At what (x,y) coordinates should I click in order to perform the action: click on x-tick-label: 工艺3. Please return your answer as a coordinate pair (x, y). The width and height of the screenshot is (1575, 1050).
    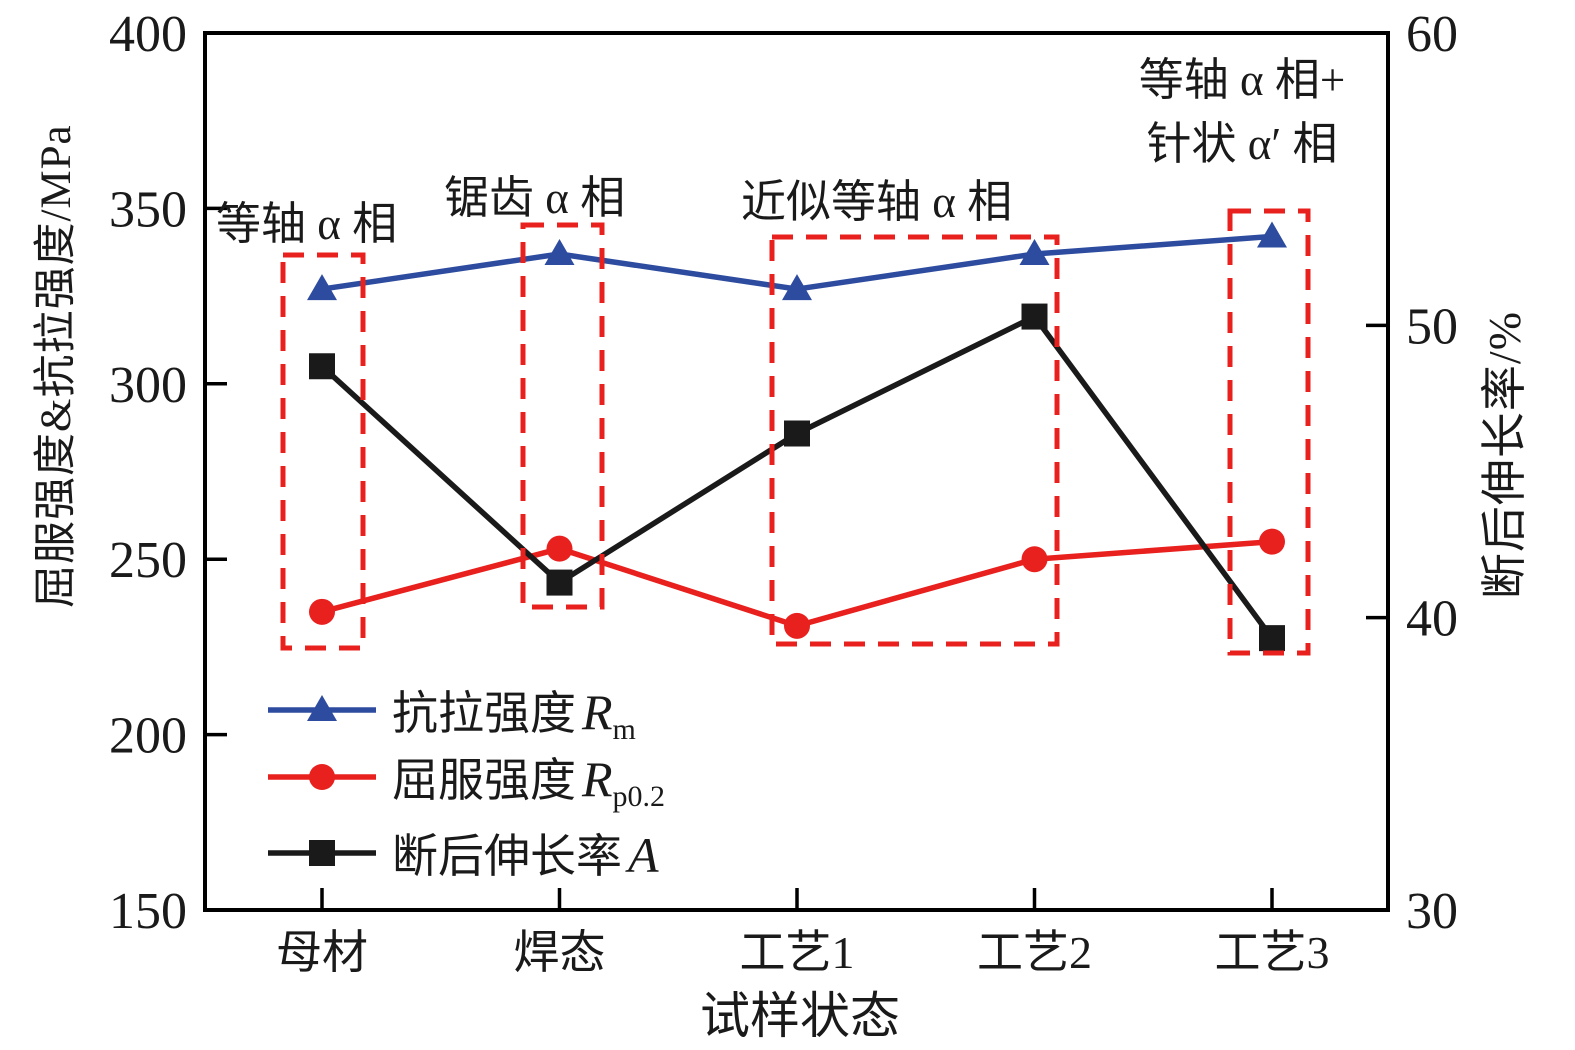
    Looking at the image, I should click on (1272, 952).